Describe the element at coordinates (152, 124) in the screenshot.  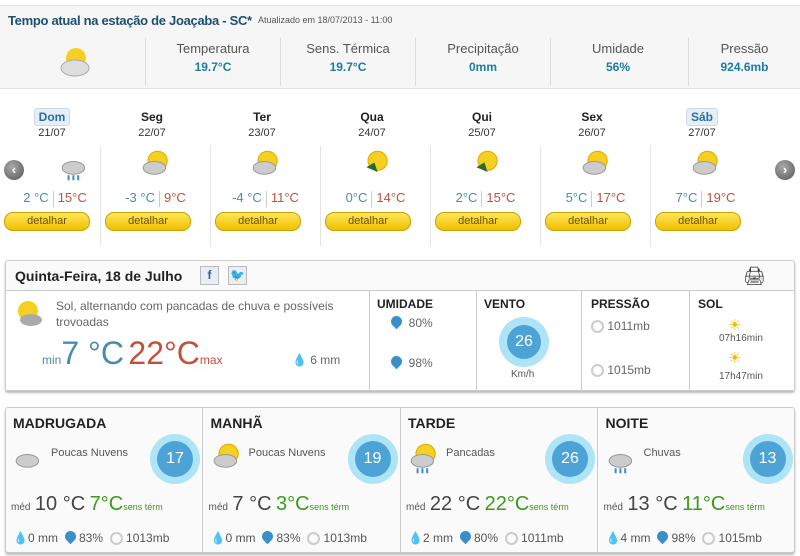
I see `day-header: Seg 22/07` at that location.